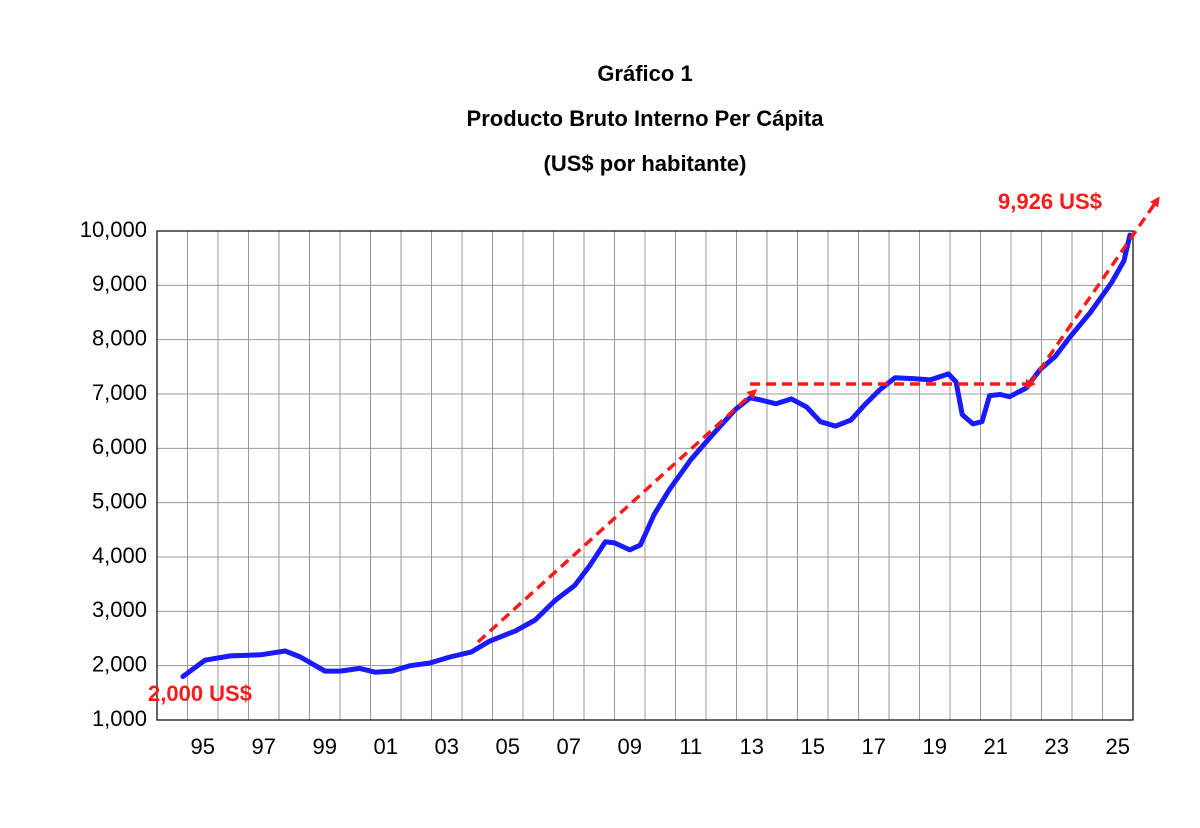  Describe the element at coordinates (1050, 201) in the screenshot. I see `annotation: 9,926 US$` at that location.